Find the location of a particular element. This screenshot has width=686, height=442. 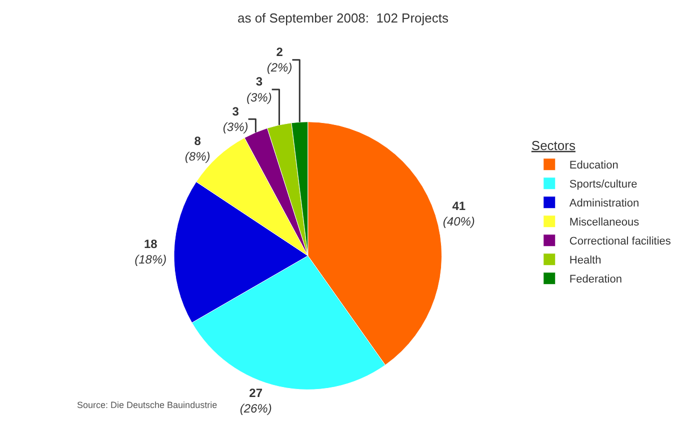

source-note: Source: Die Deutsche Bauindustrie is located at coordinates (147, 405).